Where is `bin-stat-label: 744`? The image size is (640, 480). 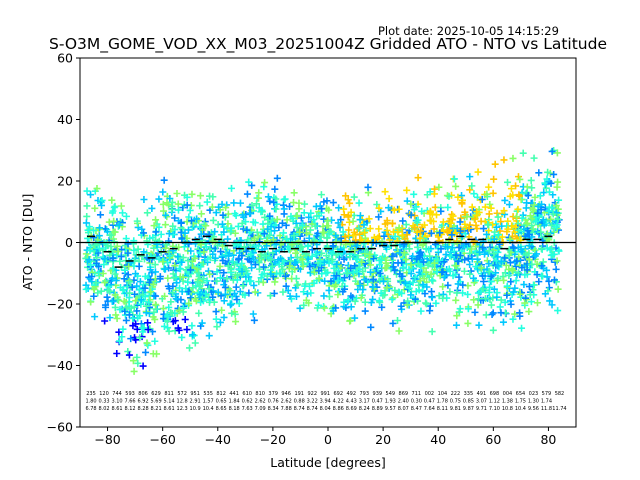
bin-stat-label: 744 is located at coordinates (117, 394).